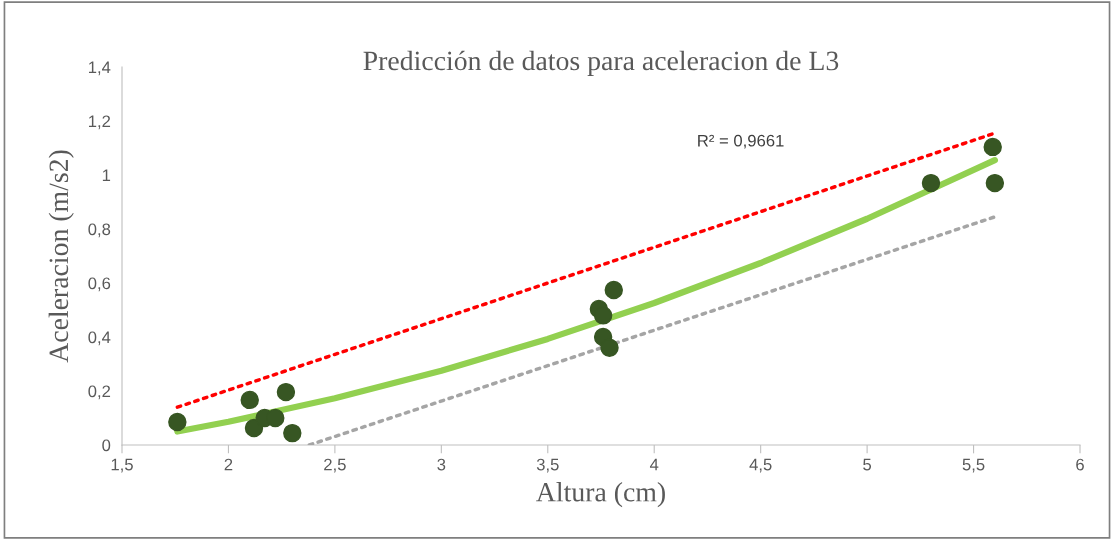  What do you see at coordinates (99, 122) in the screenshot?
I see `y-tick-label: 1,2` at bounding box center [99, 122].